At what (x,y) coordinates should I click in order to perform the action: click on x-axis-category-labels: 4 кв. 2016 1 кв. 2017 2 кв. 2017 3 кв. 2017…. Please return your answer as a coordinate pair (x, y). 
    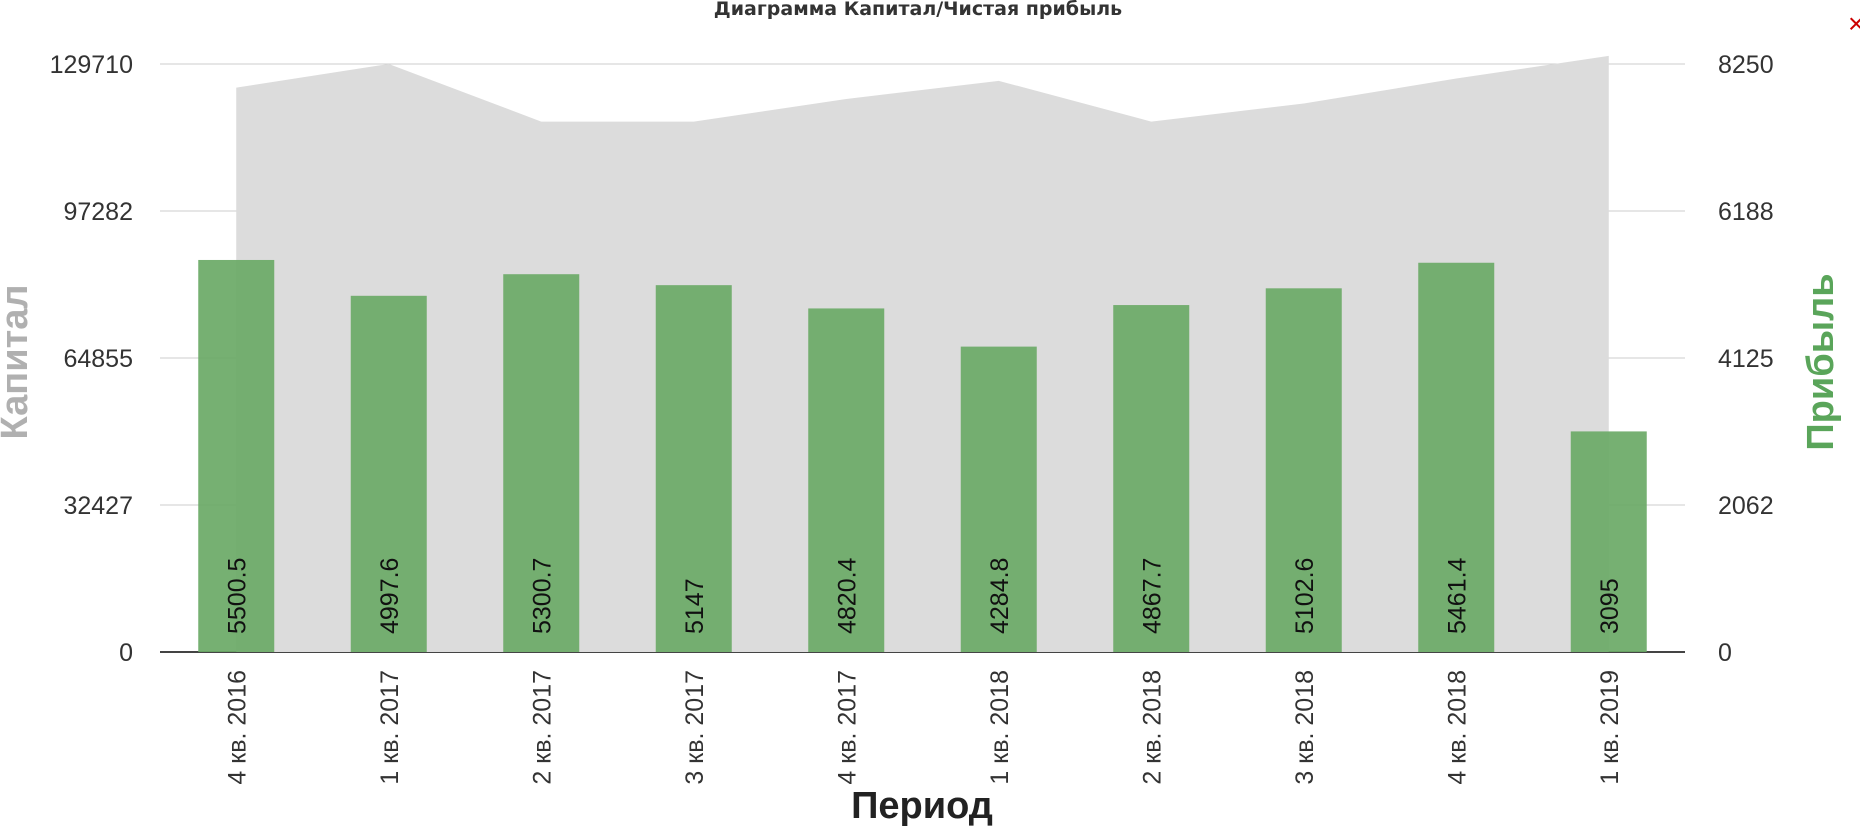
    Looking at the image, I should click on (923, 727).